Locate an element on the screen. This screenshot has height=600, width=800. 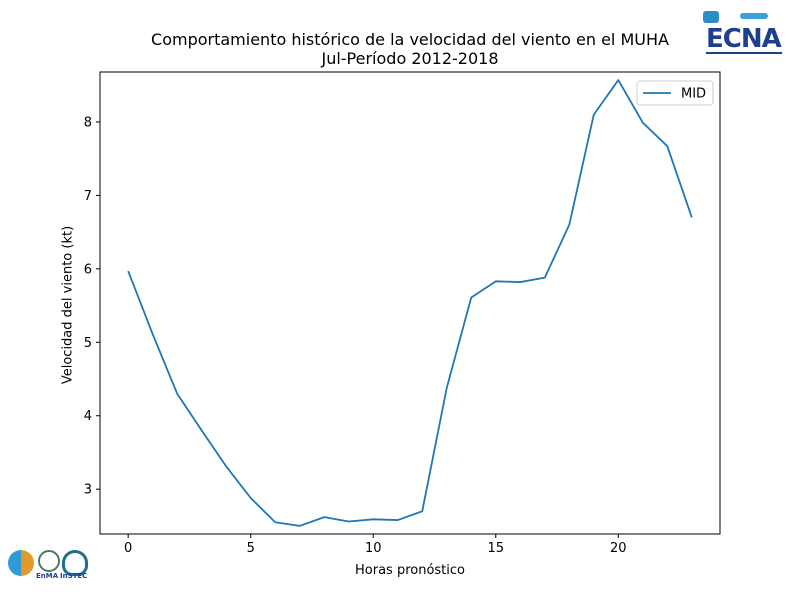
y-axis-label: Velocidad del viento (kt) is located at coordinates (68, 305).